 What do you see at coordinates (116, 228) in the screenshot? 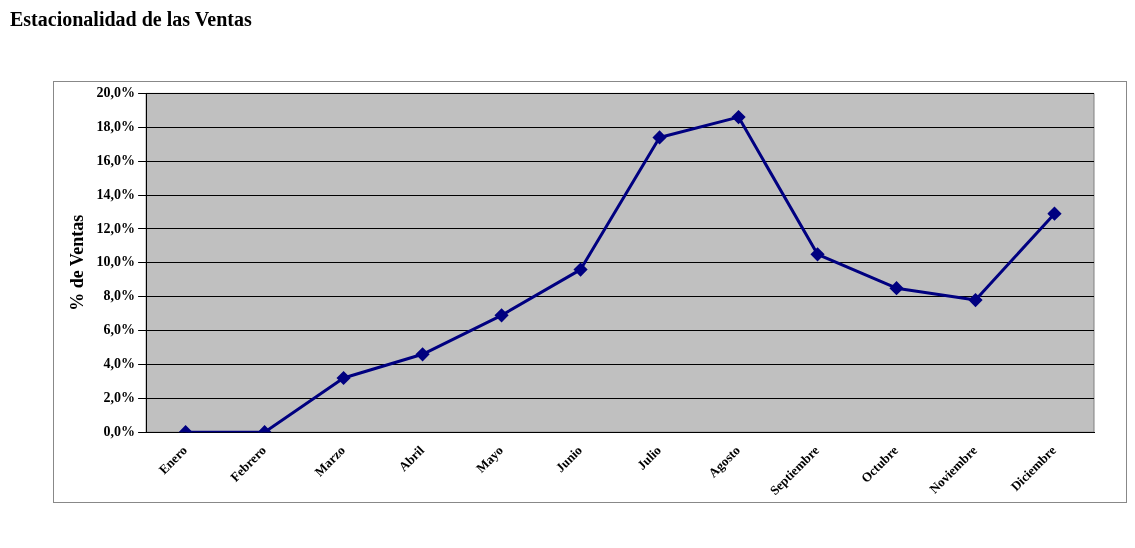
I see `y-tick-label: 12,0%` at bounding box center [116, 228].